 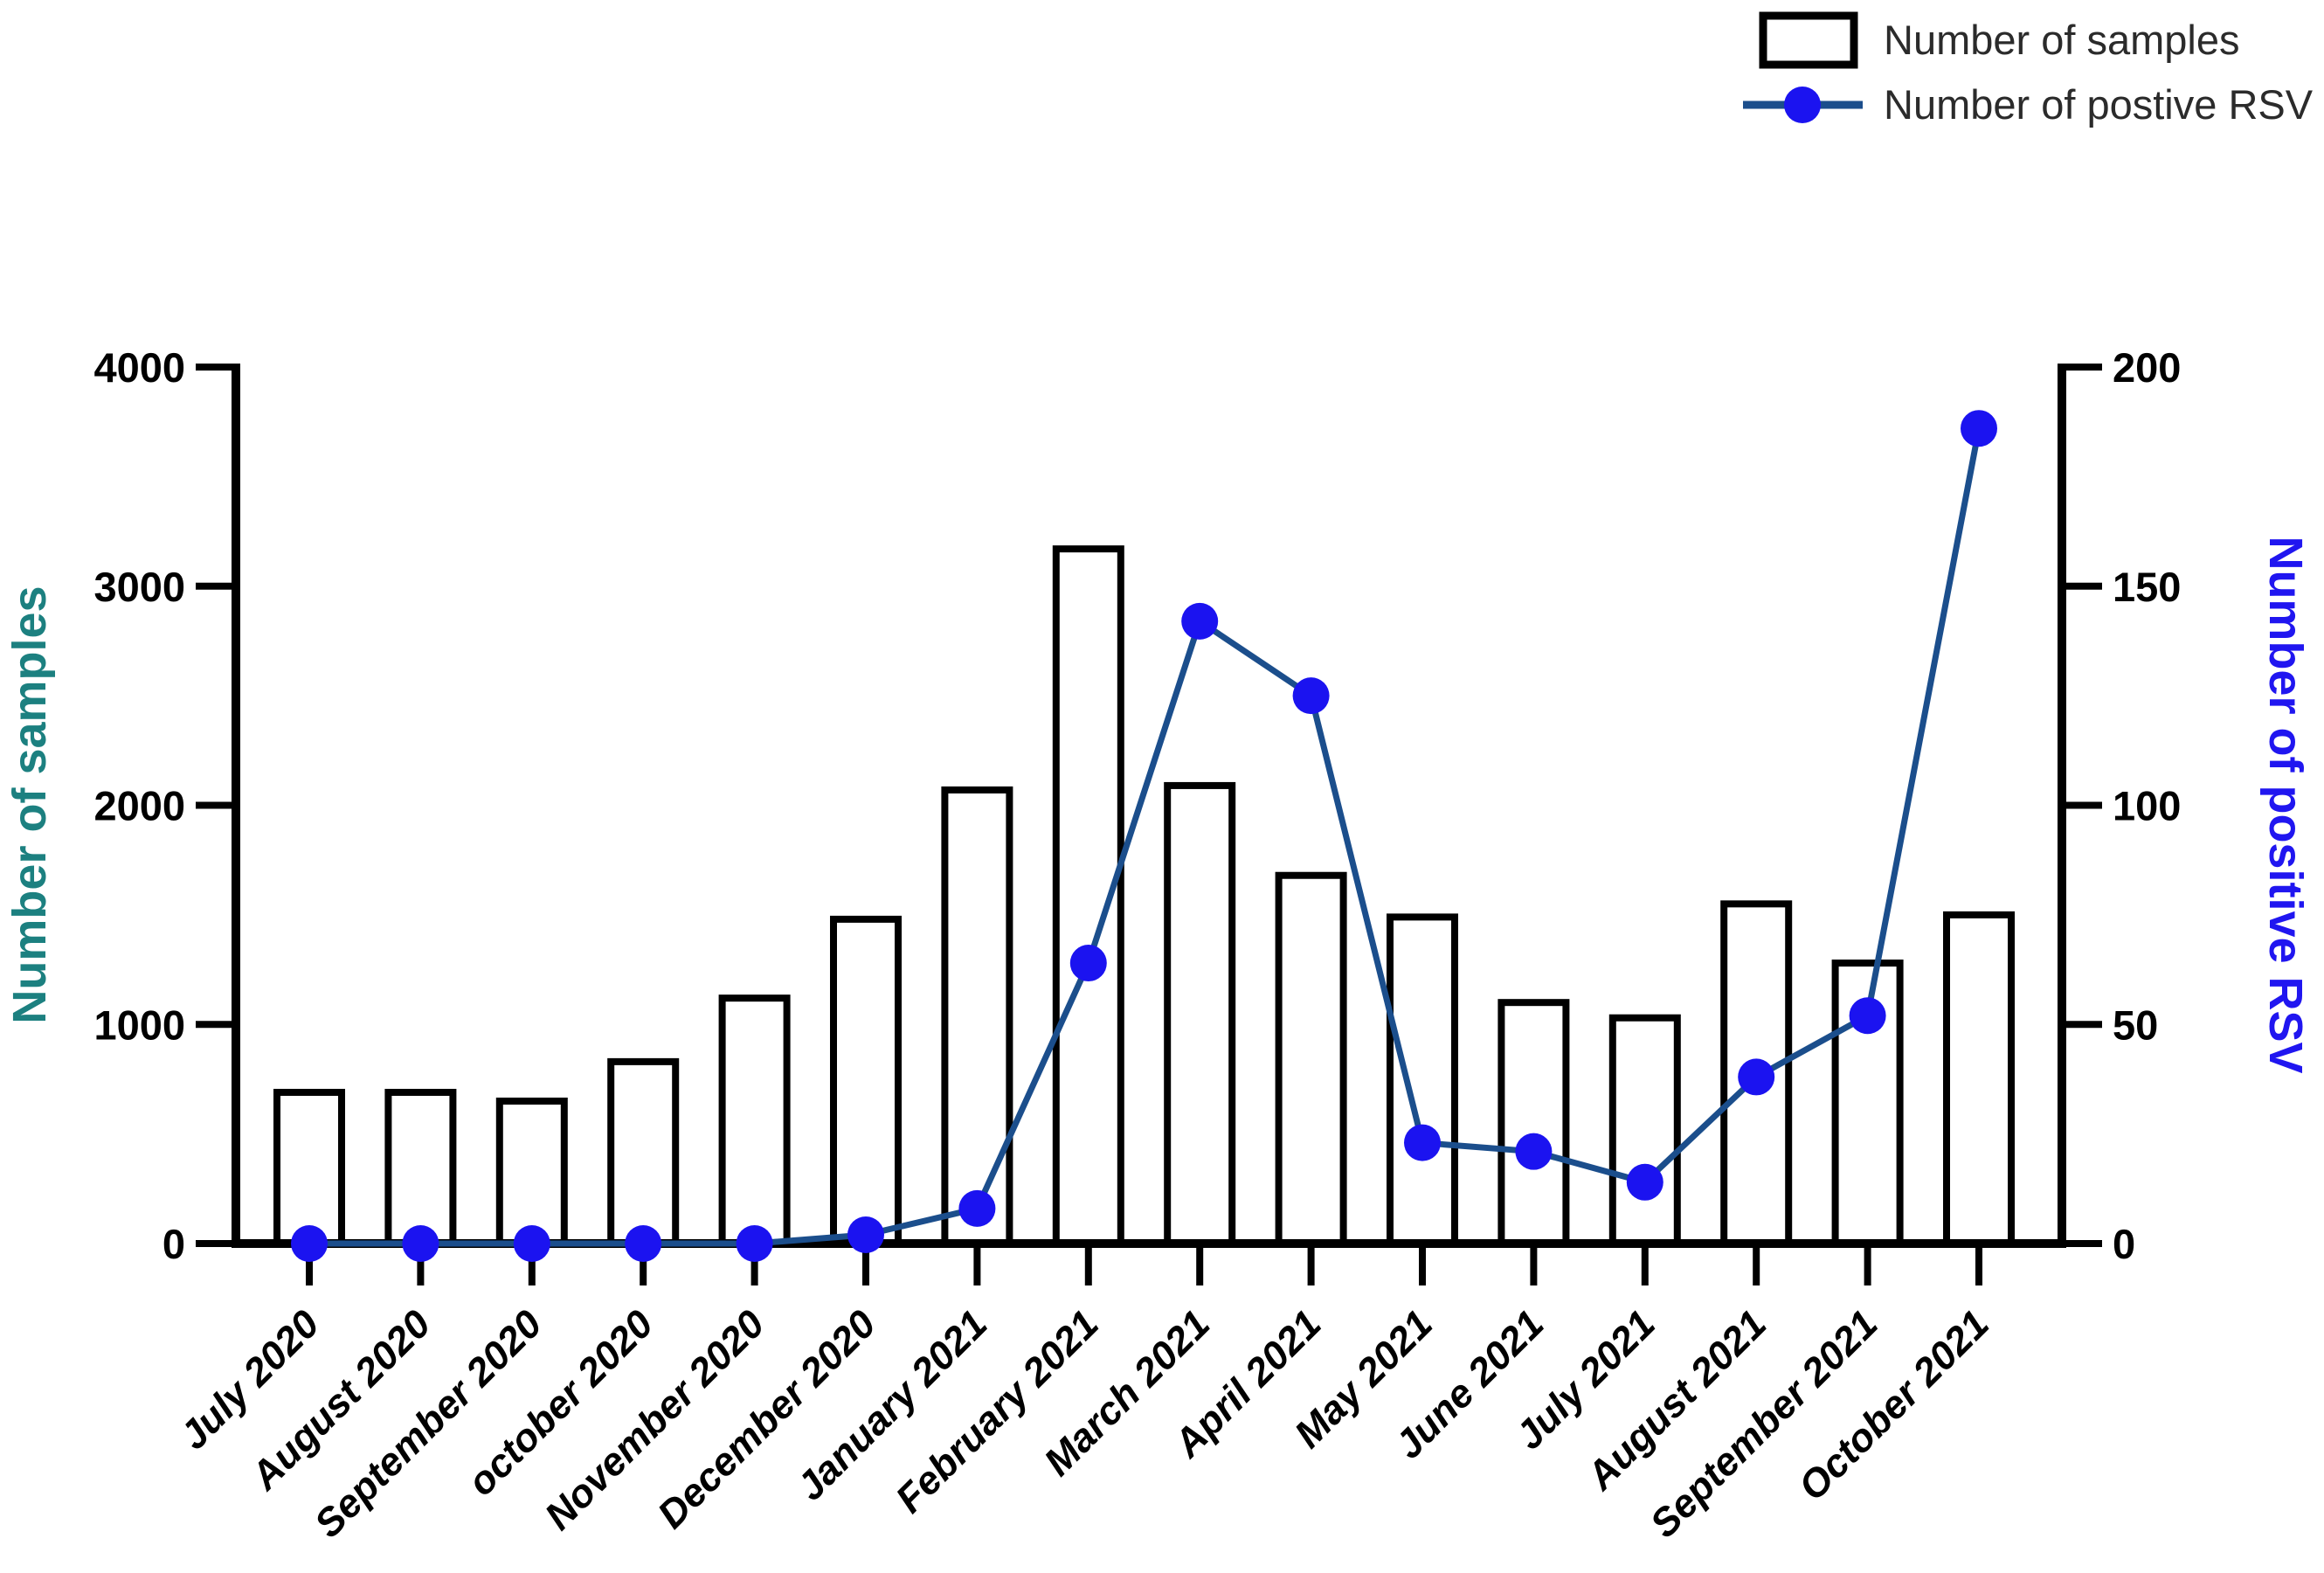 What do you see at coordinates (2029, 69) in the screenshot?
I see `legend: Number of samples Number of postive RSV` at bounding box center [2029, 69].